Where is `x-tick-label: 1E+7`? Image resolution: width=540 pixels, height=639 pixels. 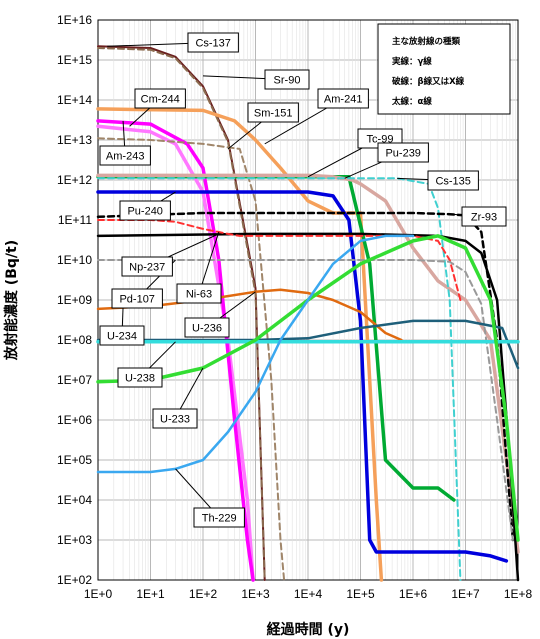 x-tick-label: 1E+7 is located at coordinates (465, 594).